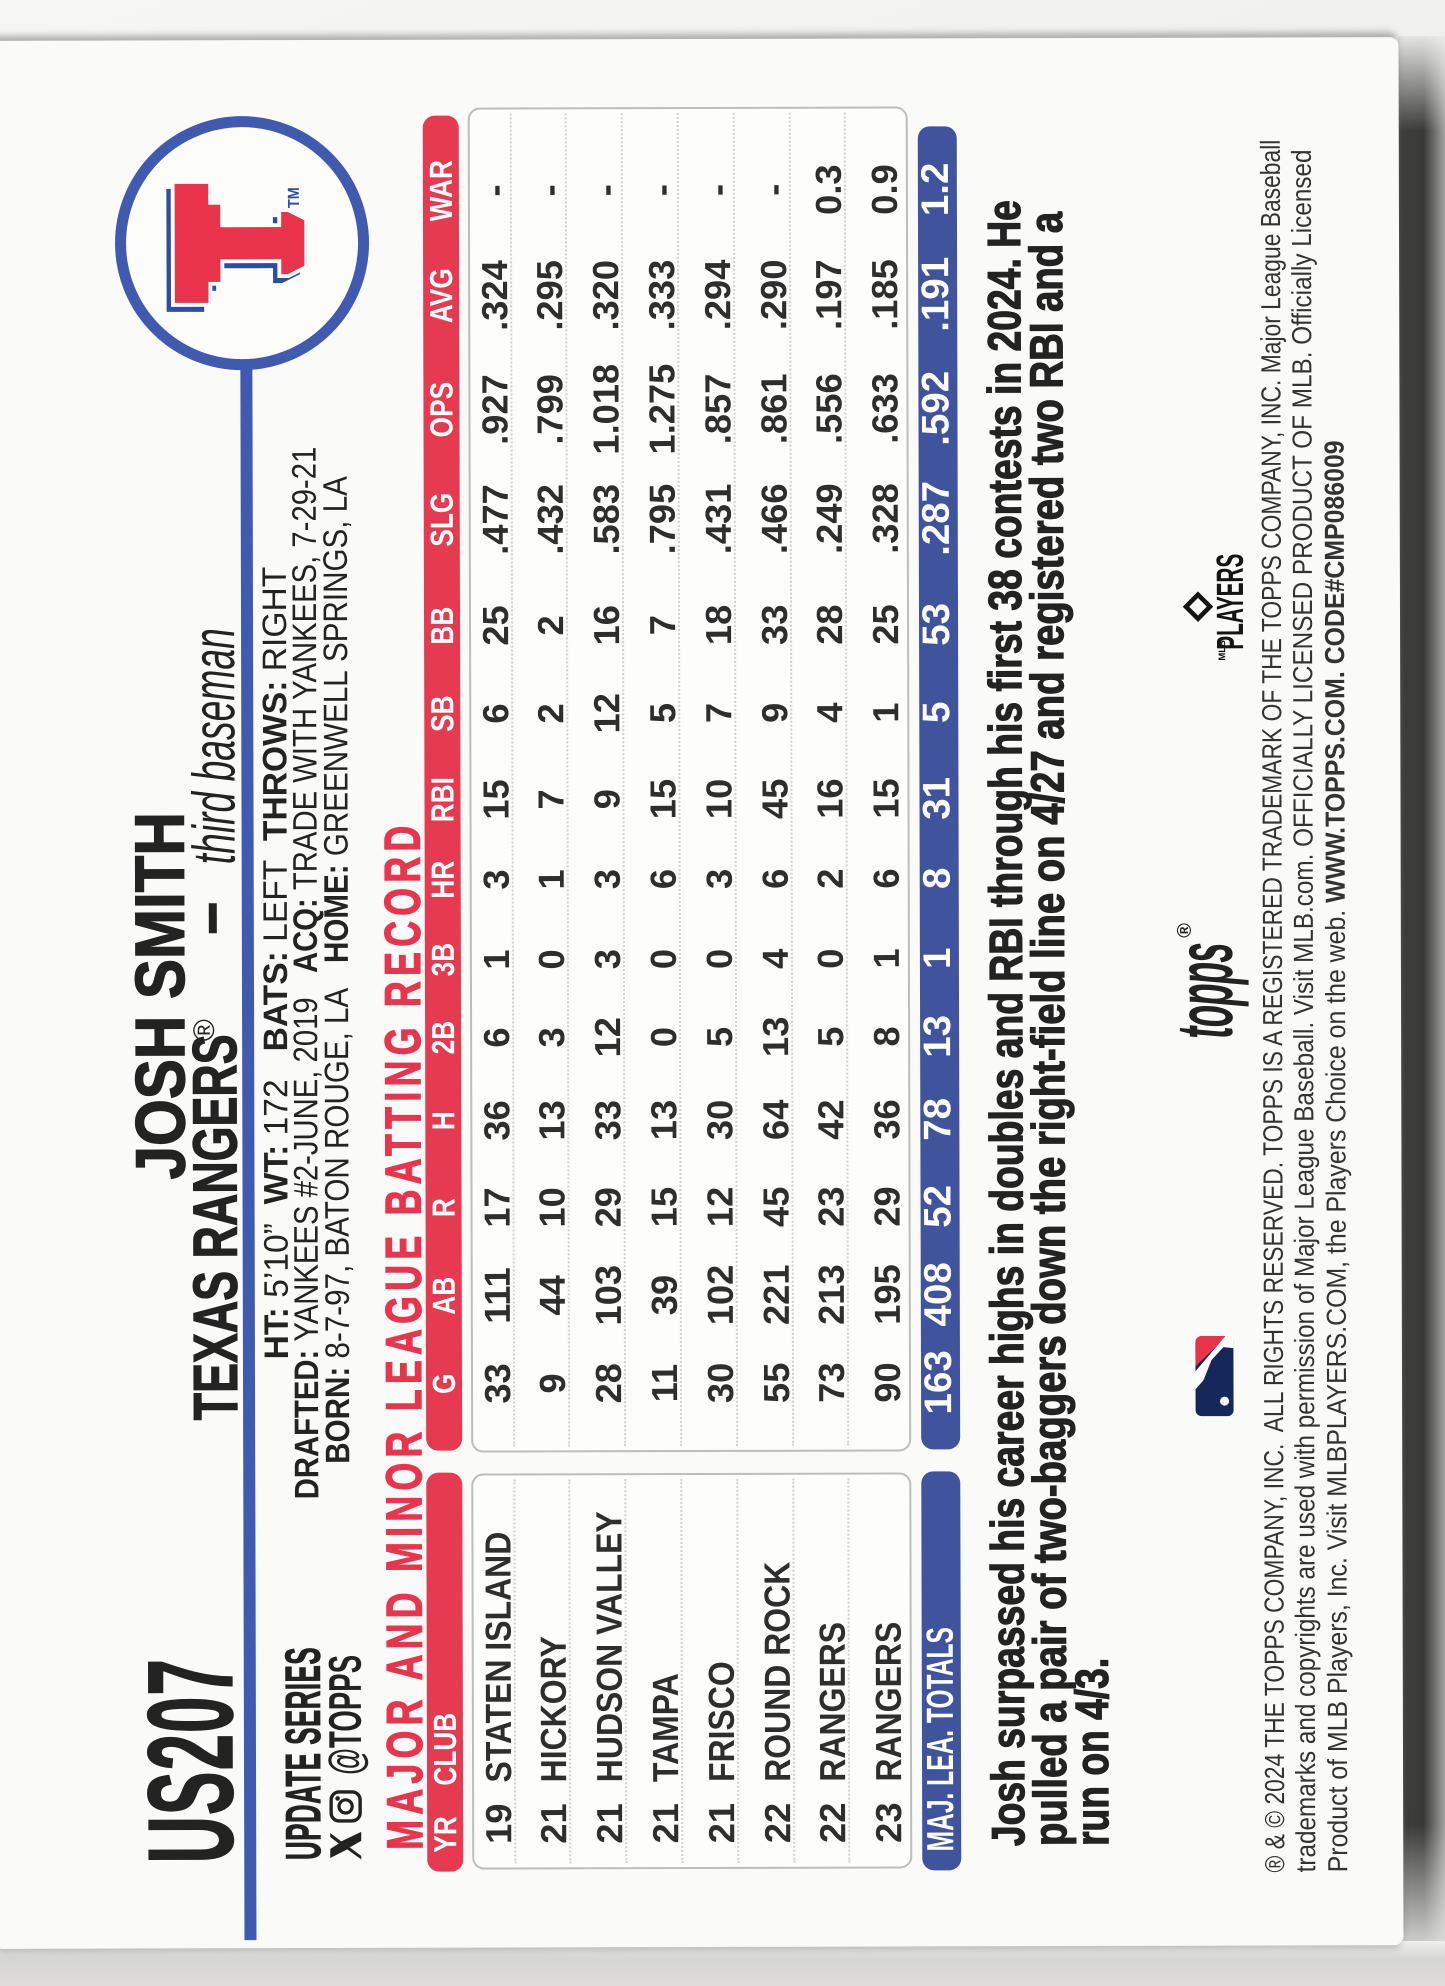 The width and height of the screenshot is (1445, 1986). Describe the element at coordinates (1227, 602) in the screenshot. I see `svg-text: PLAYERS` at that location.